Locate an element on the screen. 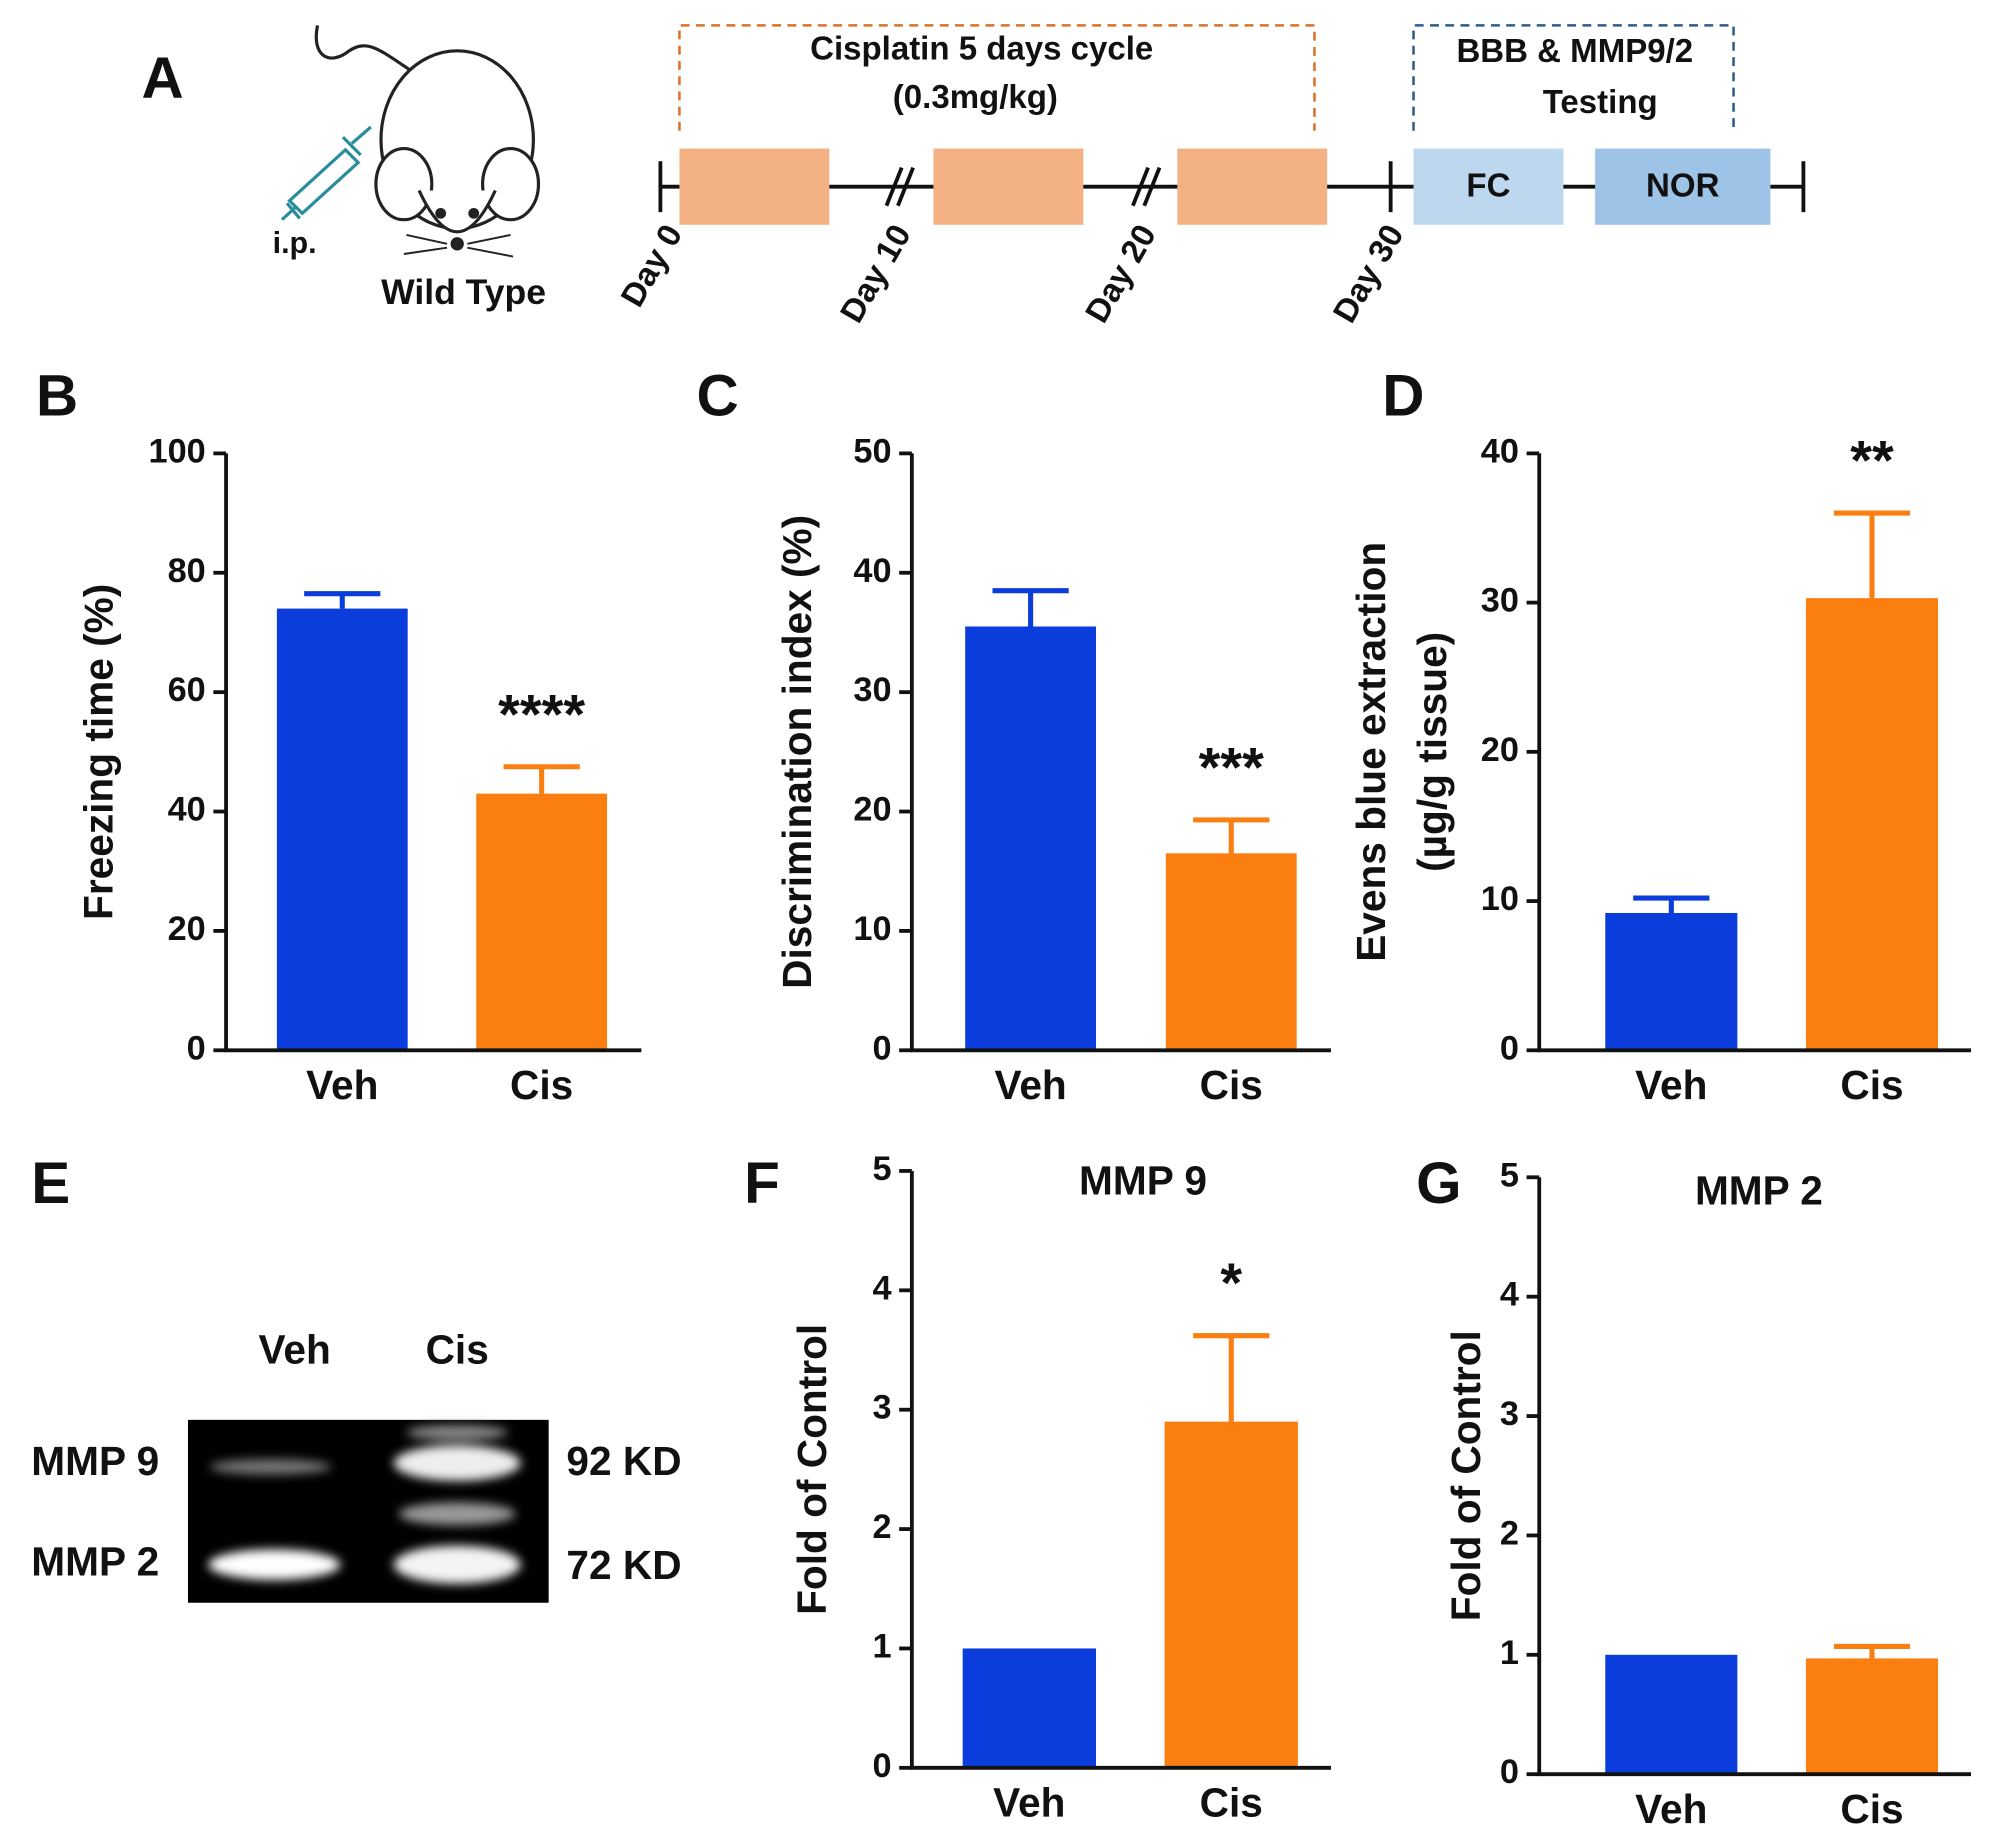 This screenshot has height=1848, width=1990. significance: *** is located at coordinates (1231, 766).